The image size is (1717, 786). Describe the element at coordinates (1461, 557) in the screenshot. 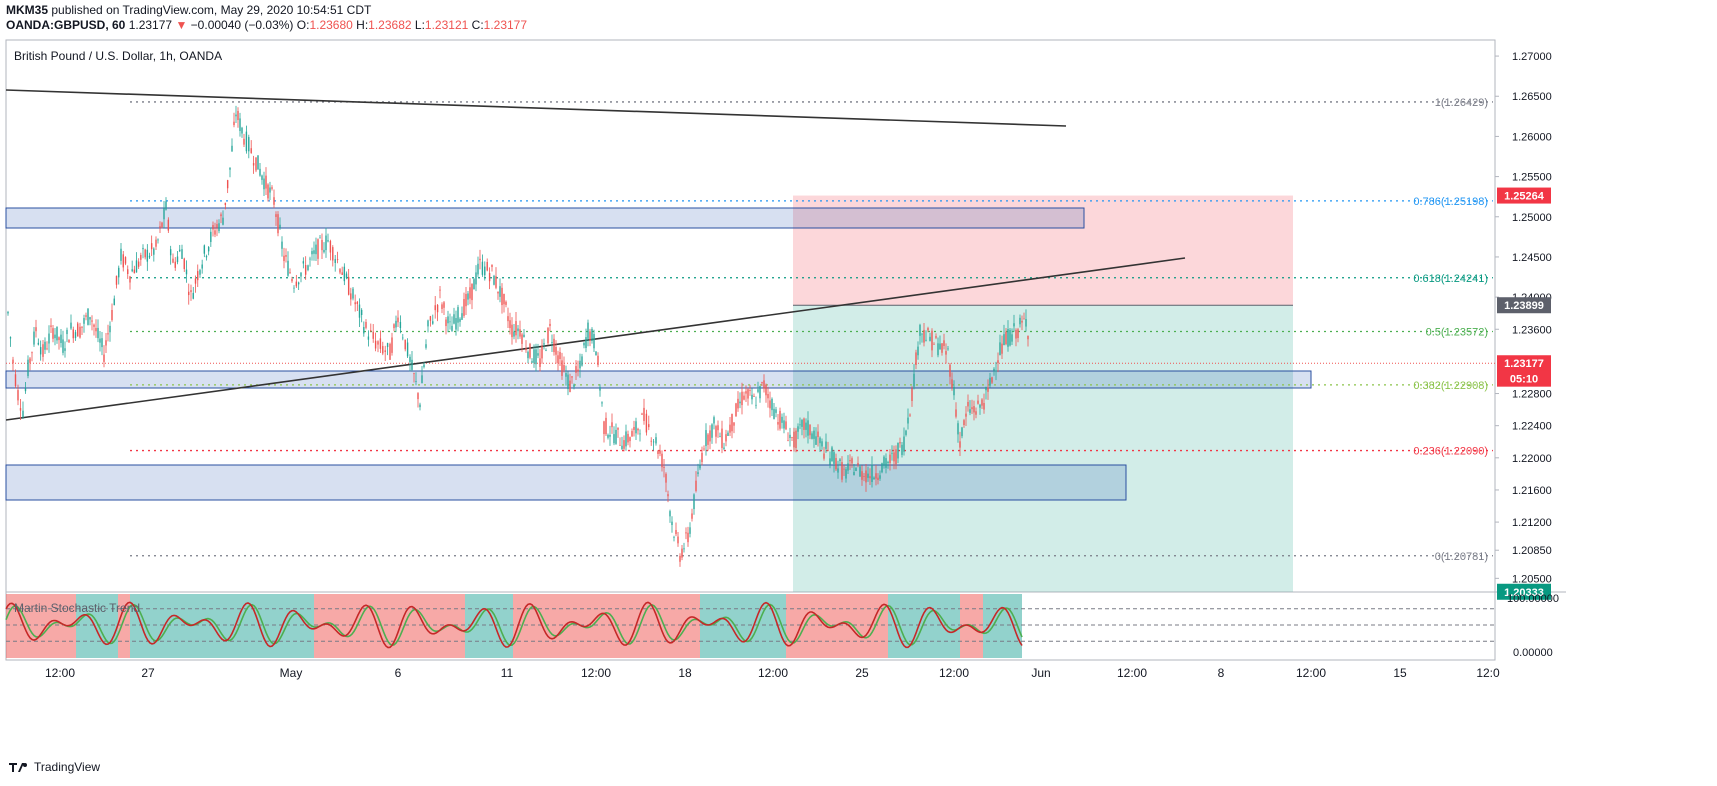

I see `fib-label-6: 0(1.20781)` at that location.